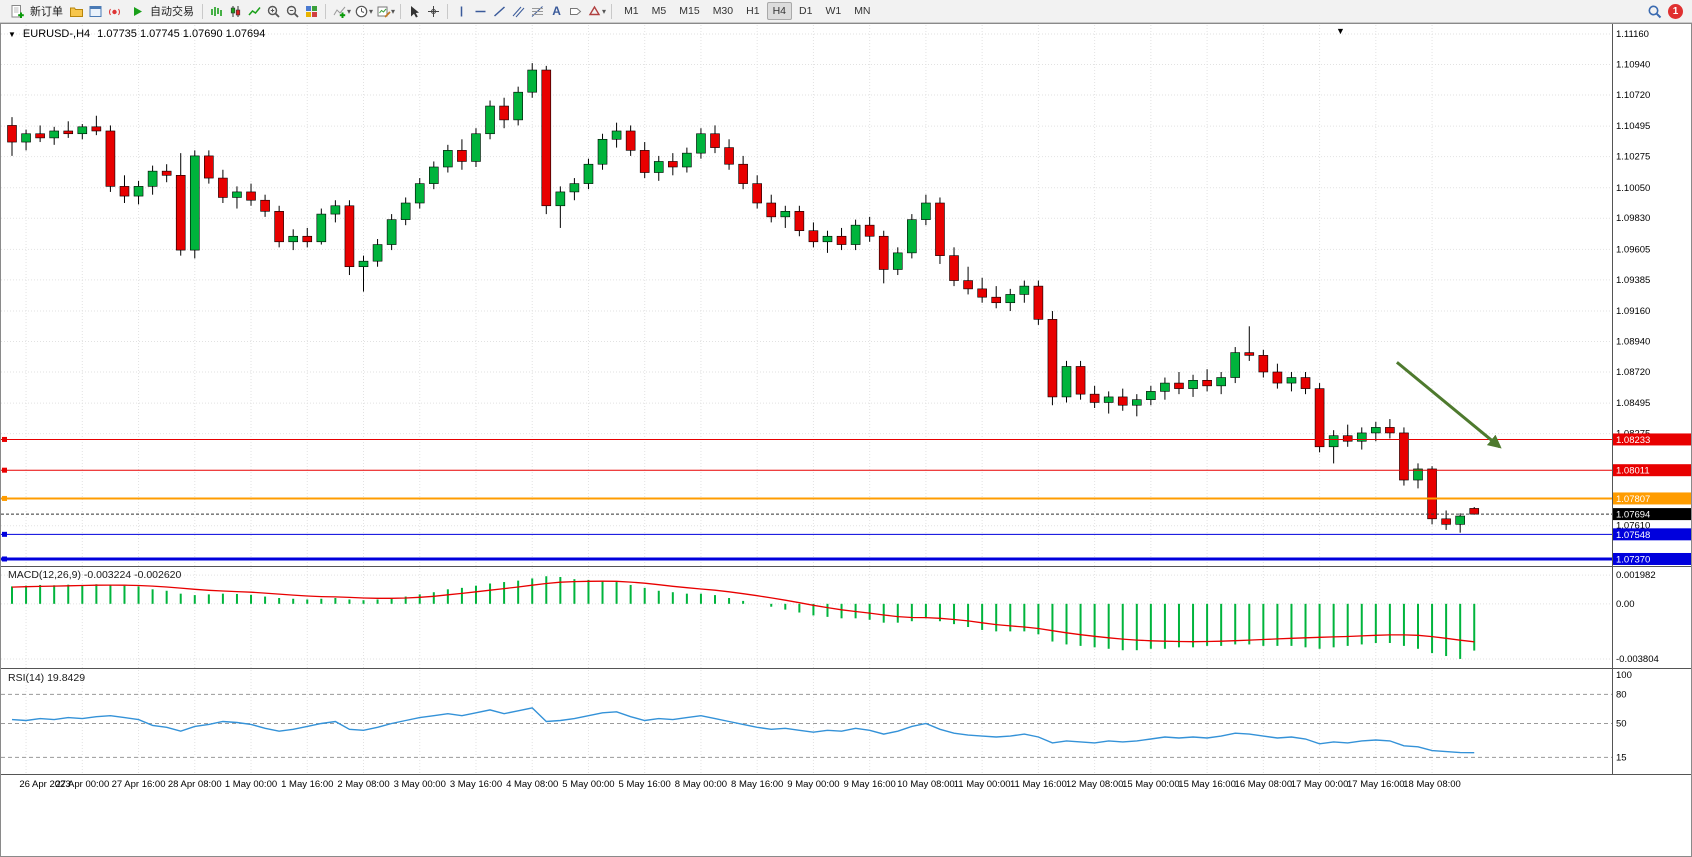 Image resolution: width=1692 pixels, height=857 pixels. What do you see at coordinates (202, 11) in the screenshot?
I see `toolbar-separator` at bounding box center [202, 11].